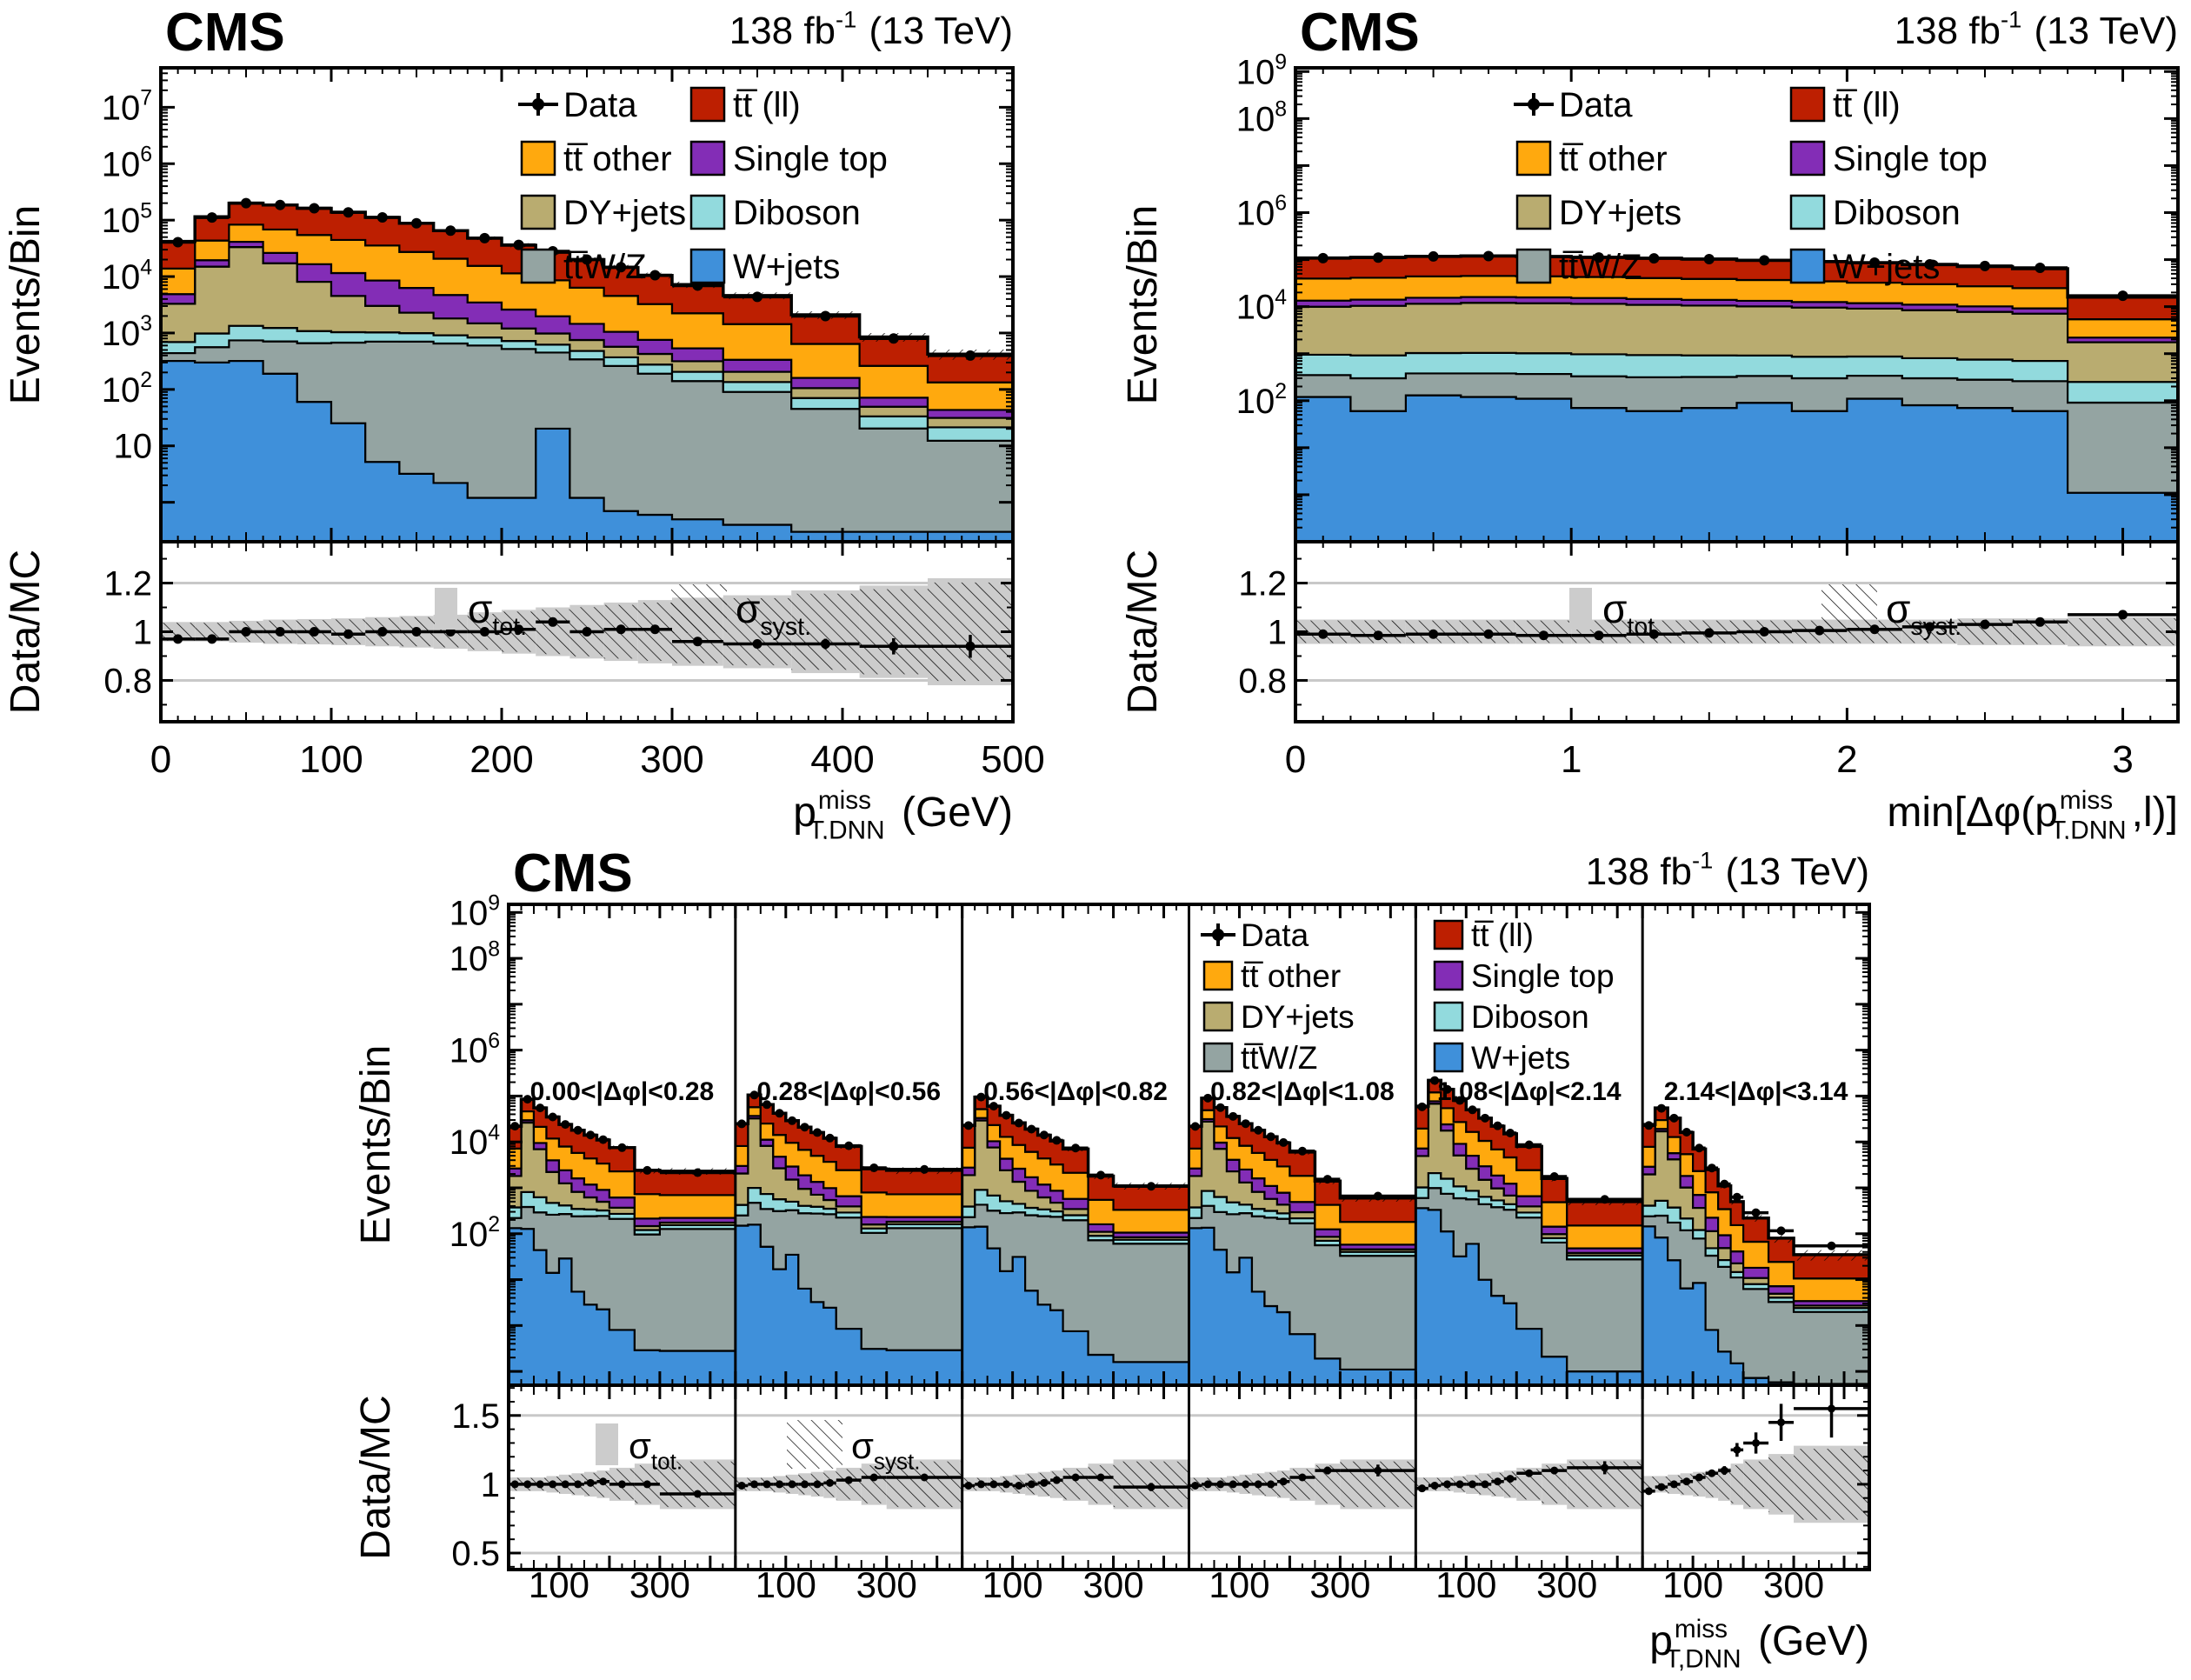 The width and height of the screenshot is (2191, 1680). Describe the element at coordinates (476, 1141) in the screenshot. I see `y-tick-label: 10⁴` at that location.